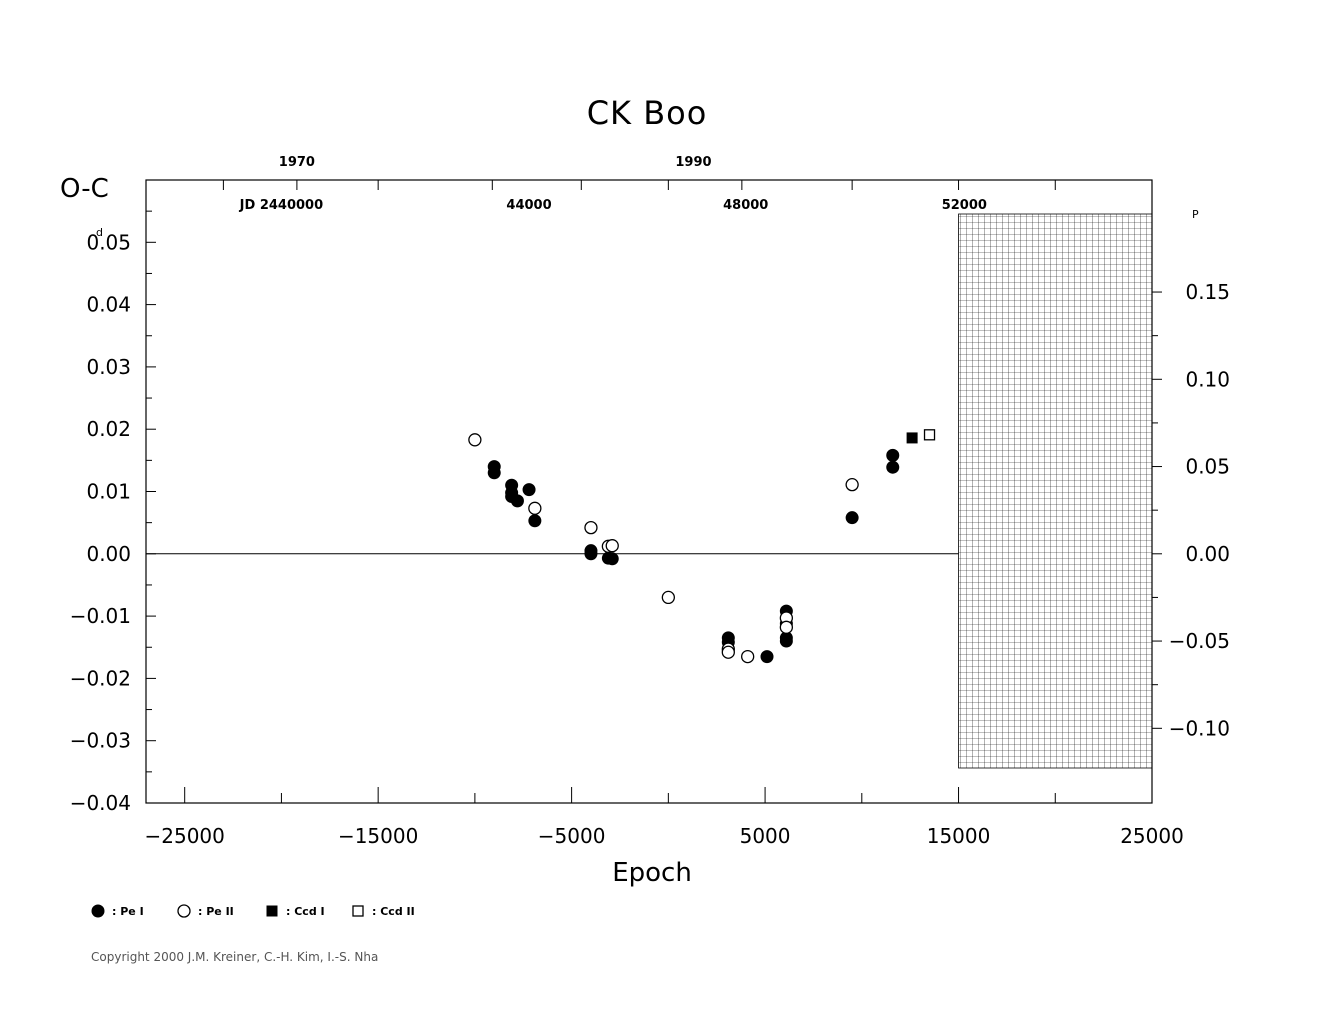  What do you see at coordinates (1195, 214) in the screenshot?
I see `right-axis-unit: P` at bounding box center [1195, 214].